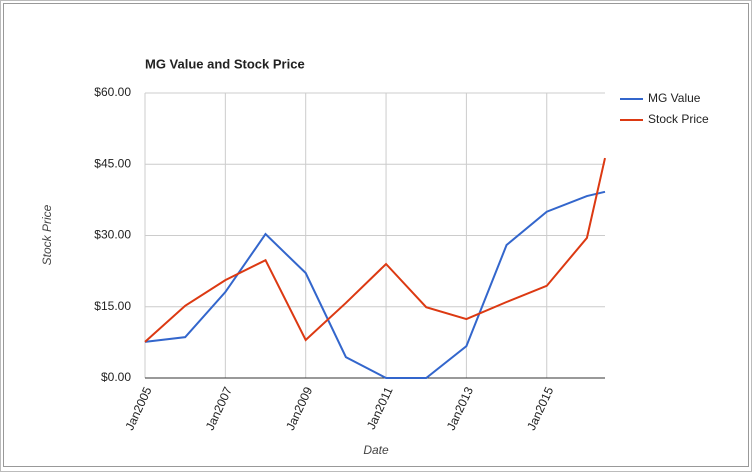 The height and width of the screenshot is (472, 752). I want to click on y-axis-label: Stock Price, so click(47, 234).